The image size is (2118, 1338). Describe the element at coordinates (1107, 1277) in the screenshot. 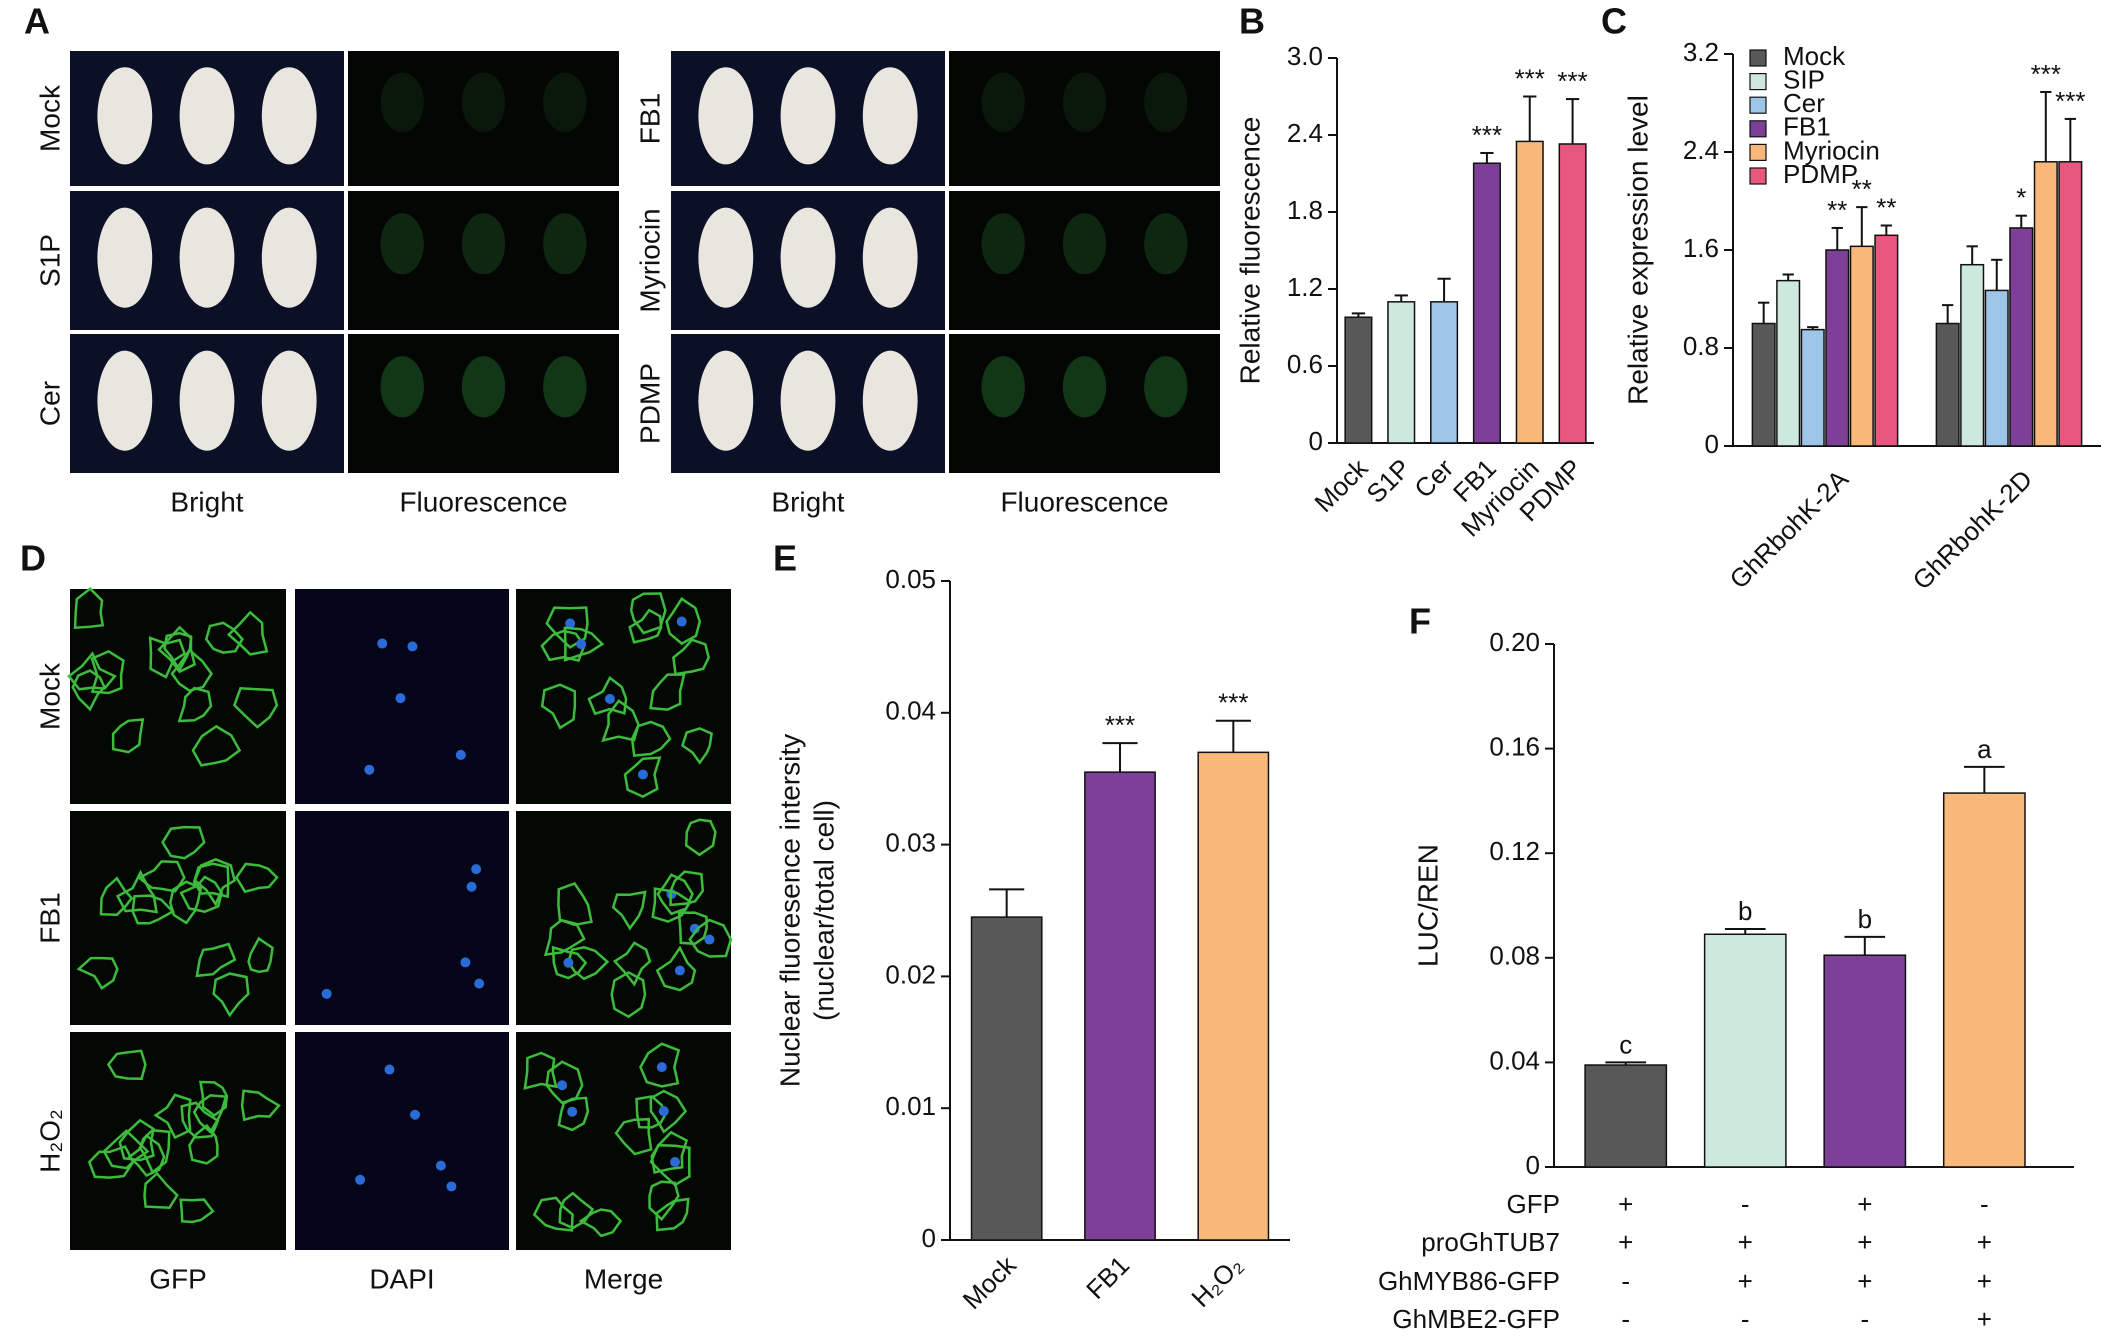

I see `x-tick-label: FB1` at that location.